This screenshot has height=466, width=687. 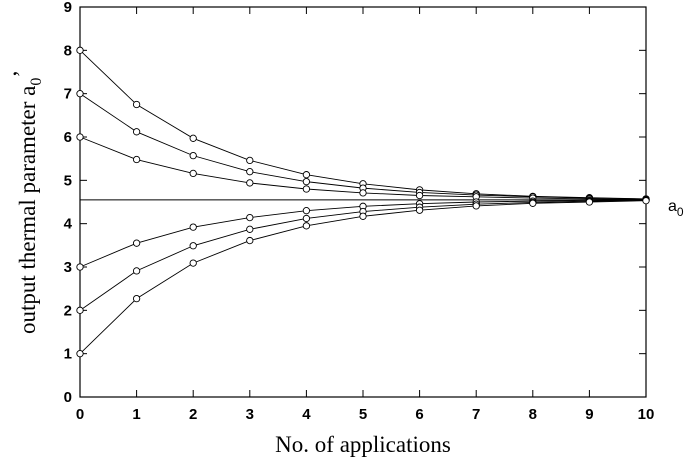 What do you see at coordinates (68, 50) in the screenshot?
I see `y-tick-label: 8` at bounding box center [68, 50].